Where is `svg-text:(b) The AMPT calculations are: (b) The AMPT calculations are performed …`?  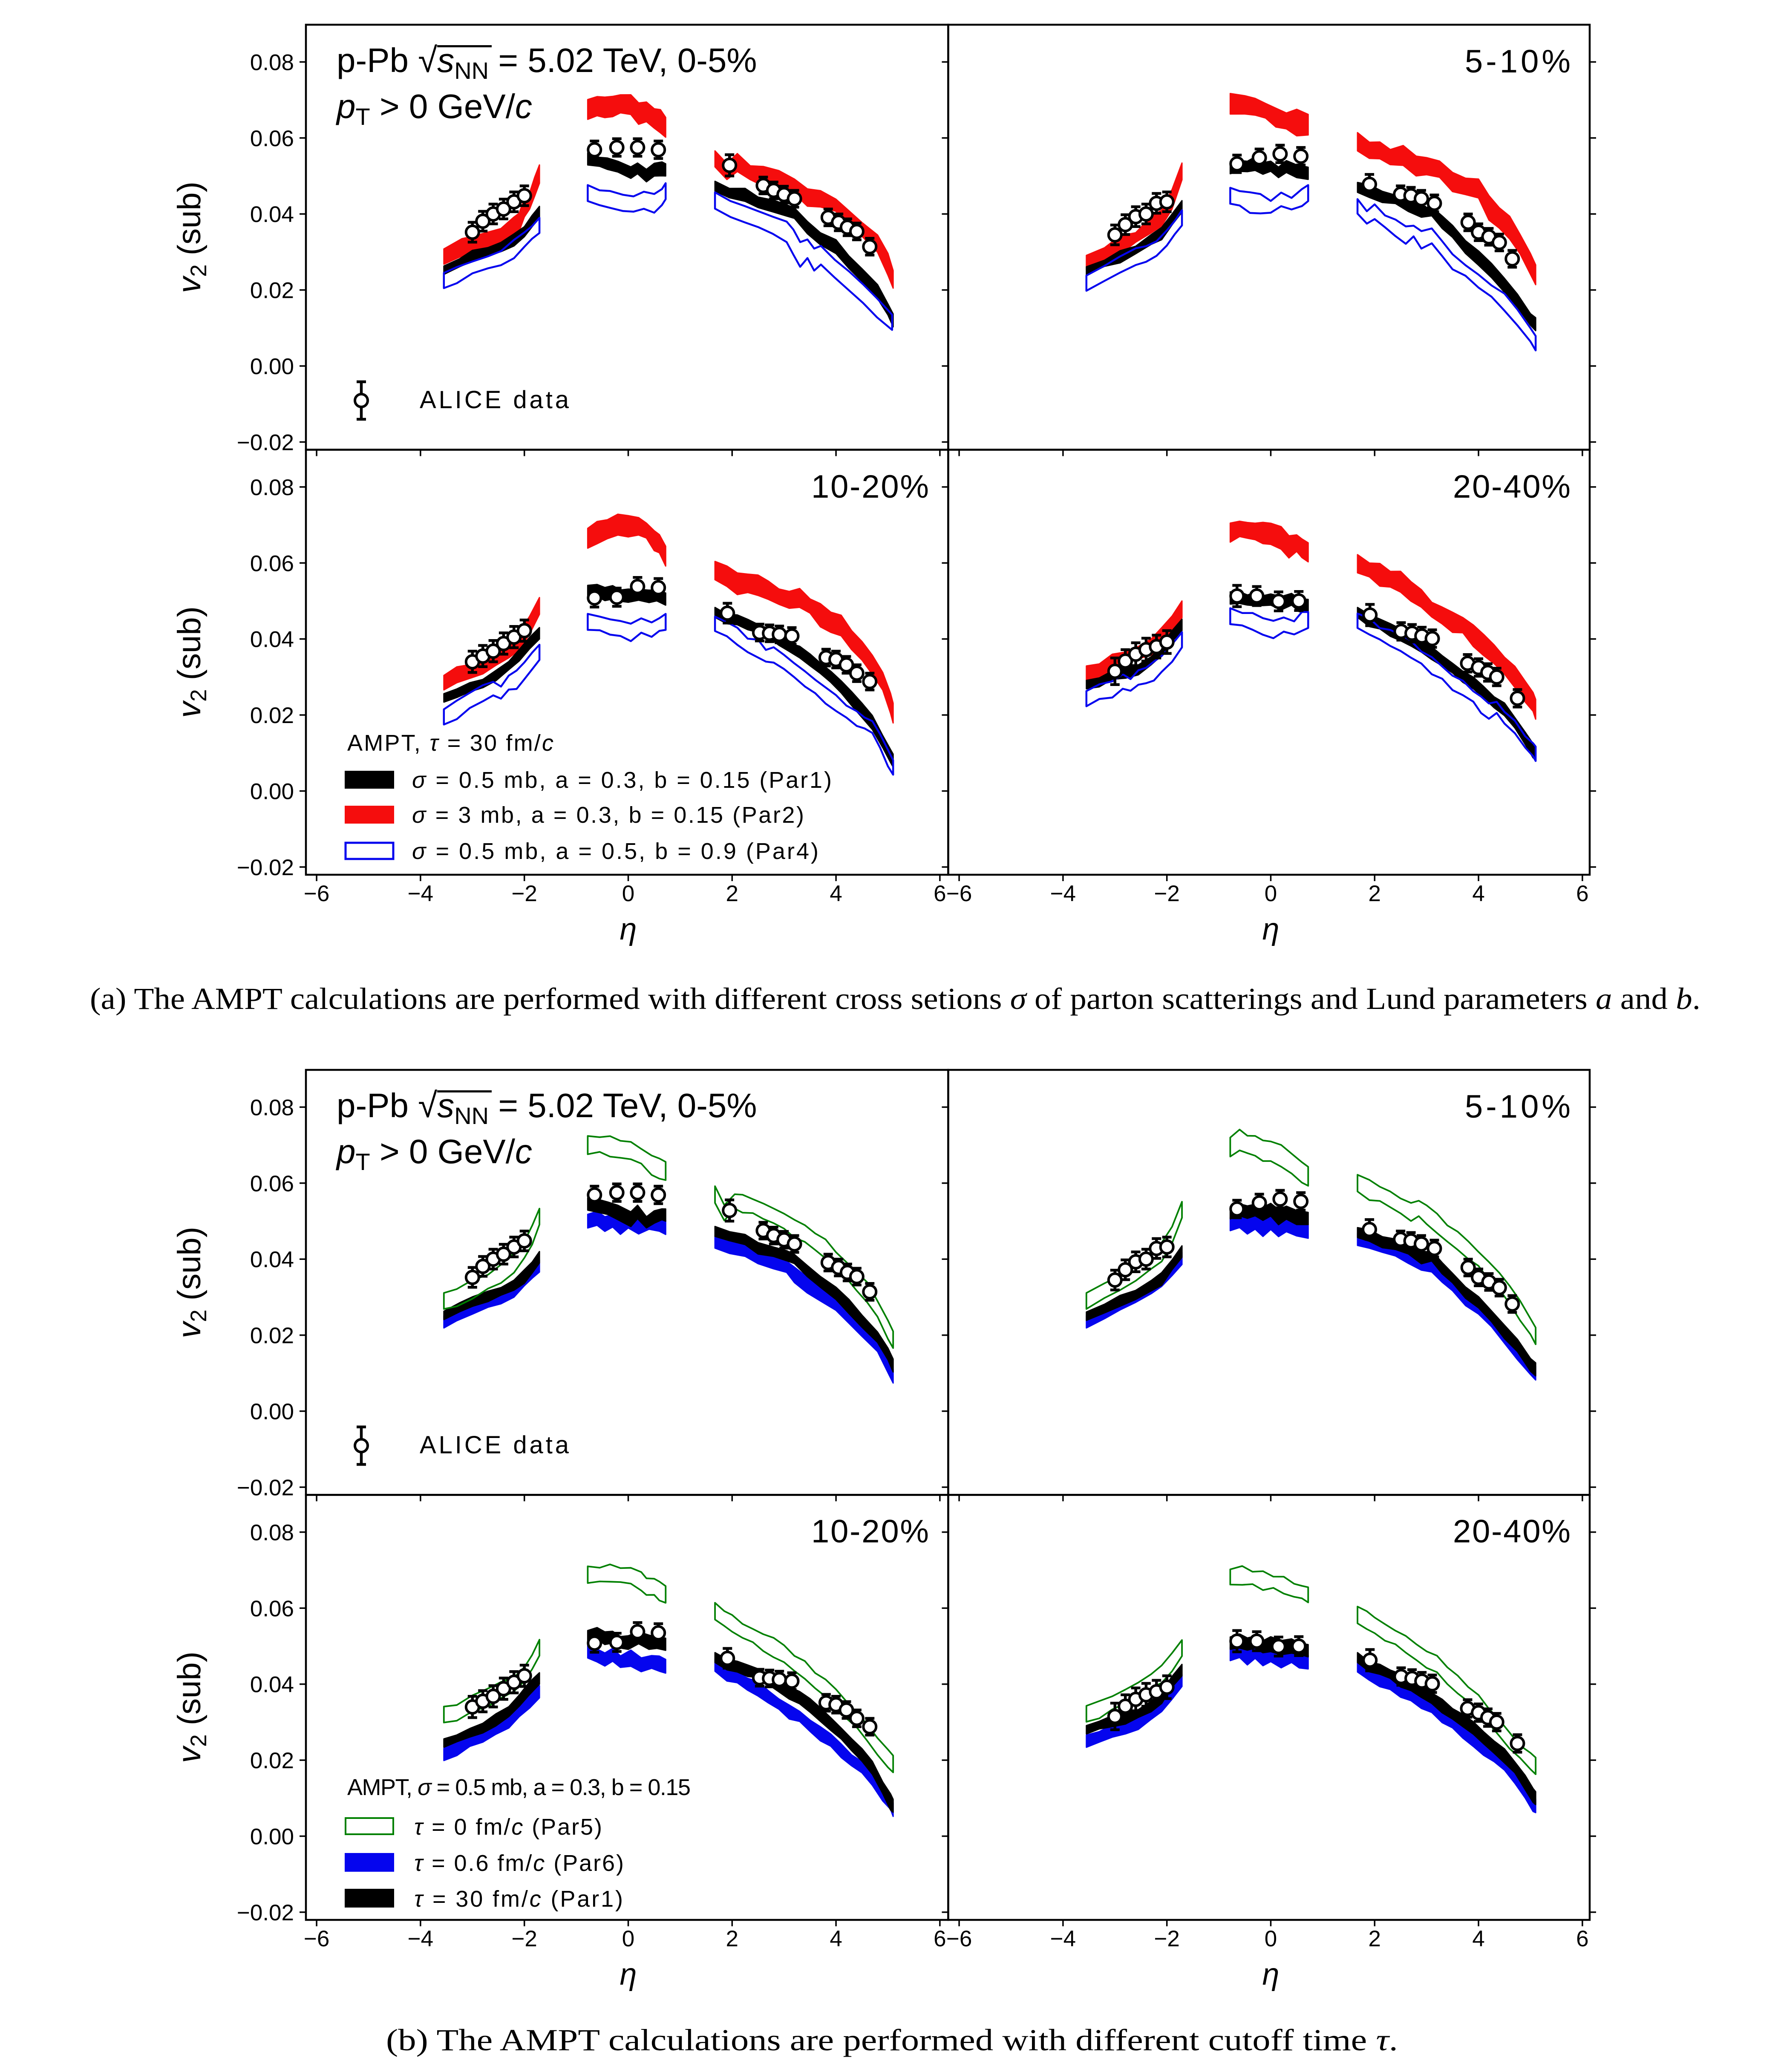 svg-text:(b) The AMPT calculations are: (b) The AMPT calculations are performed … is located at coordinates (892, 2040).